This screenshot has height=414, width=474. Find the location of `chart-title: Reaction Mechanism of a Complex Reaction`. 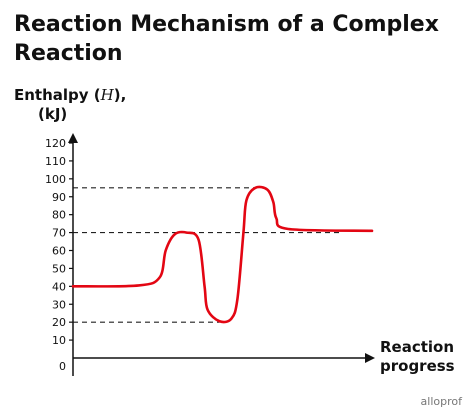

chart-title: Reaction Mechanism of a Complex Reaction is located at coordinates (226, 39).